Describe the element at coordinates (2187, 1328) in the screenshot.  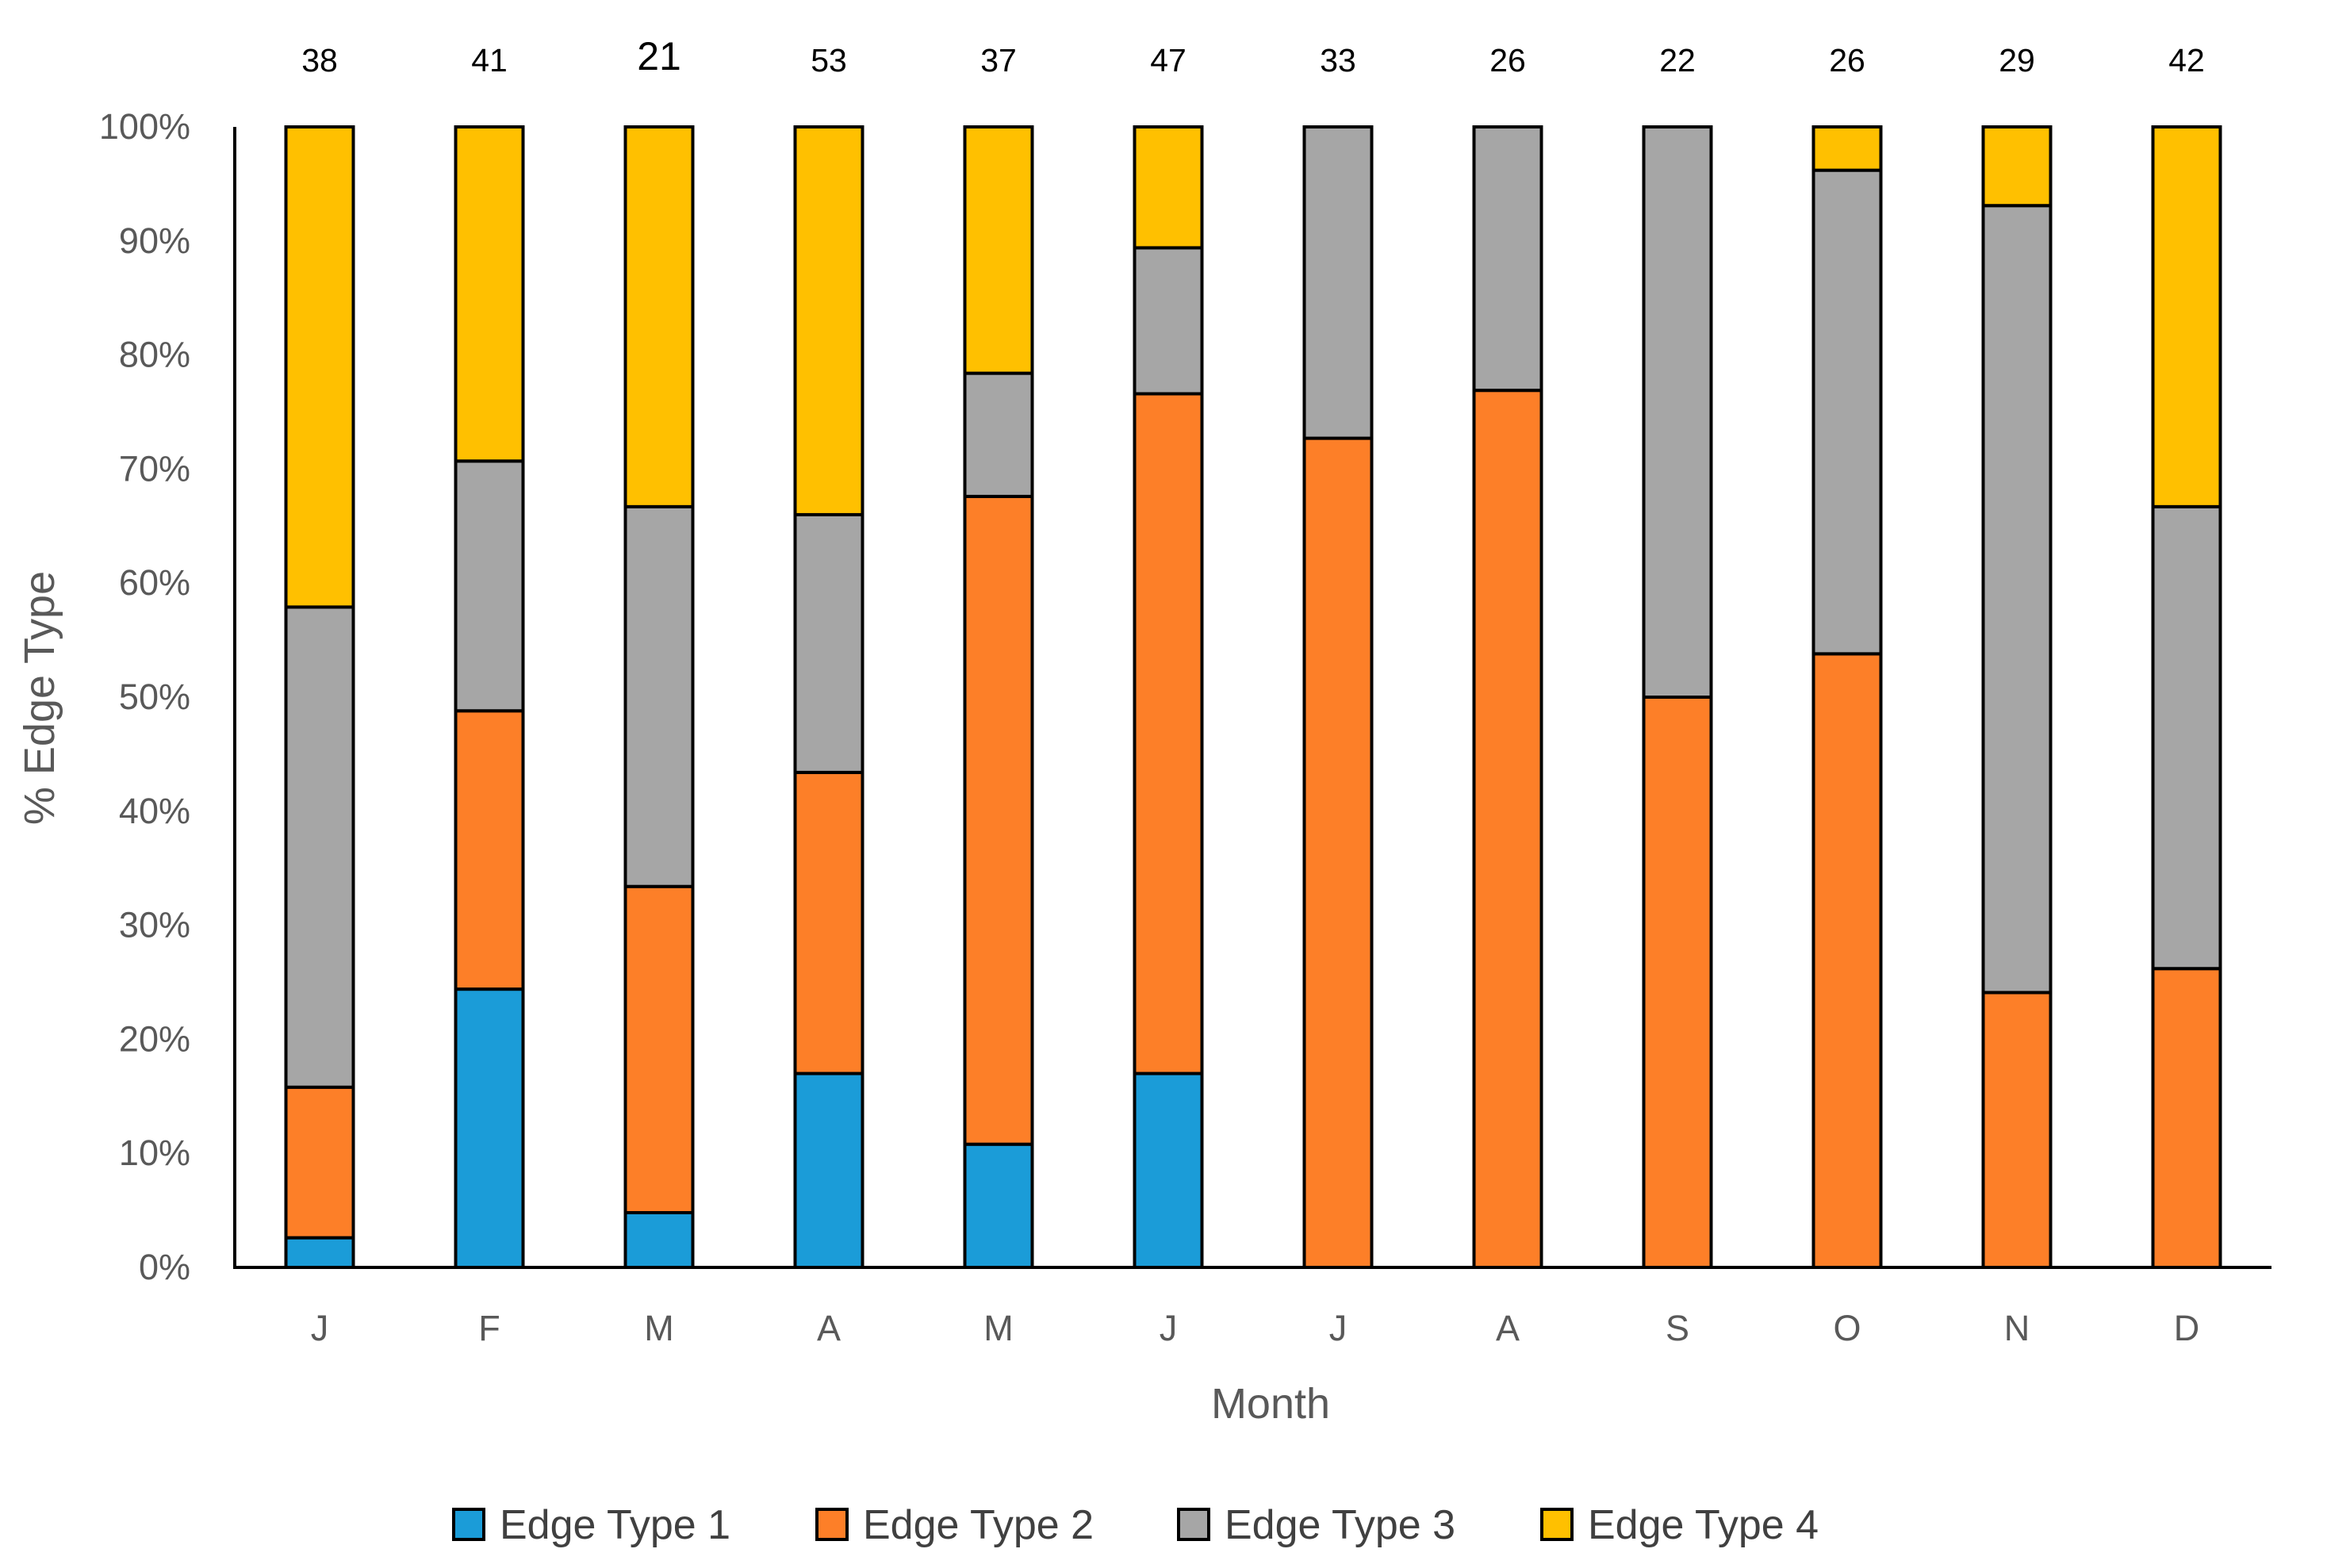
I see `x-tick-label: D` at that location.